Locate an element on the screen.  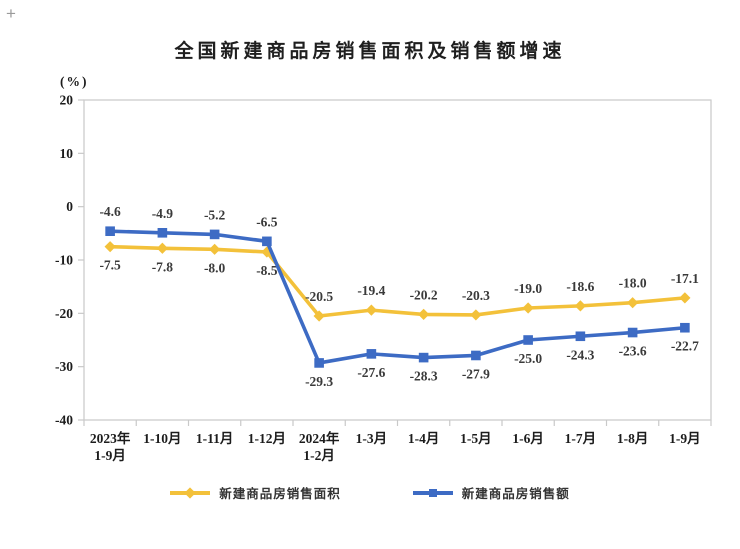
legend-label-sales-amount: 新建商品房销售额 is located at coordinates (515, 494).